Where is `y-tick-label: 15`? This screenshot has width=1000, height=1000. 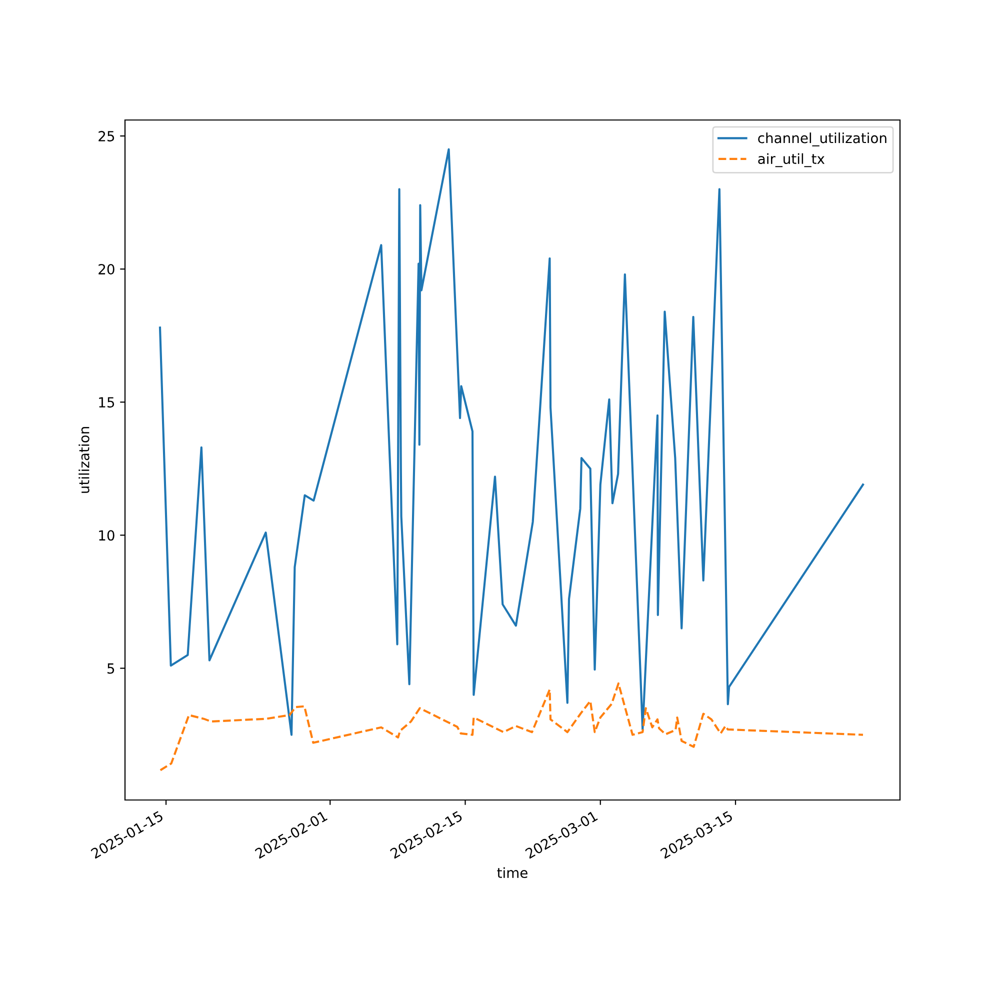 y-tick-label: 15 is located at coordinates (106, 402).